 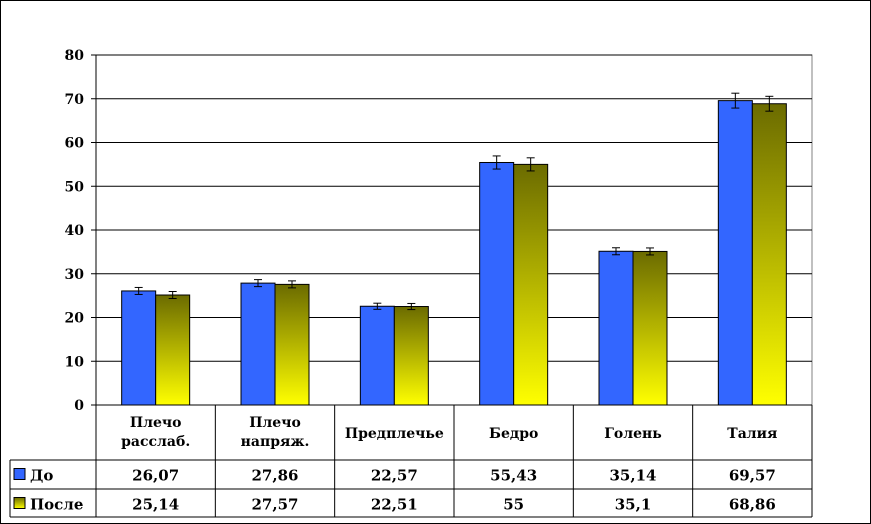 I want to click on x-tick-label: Предплечье, so click(x=394, y=434).